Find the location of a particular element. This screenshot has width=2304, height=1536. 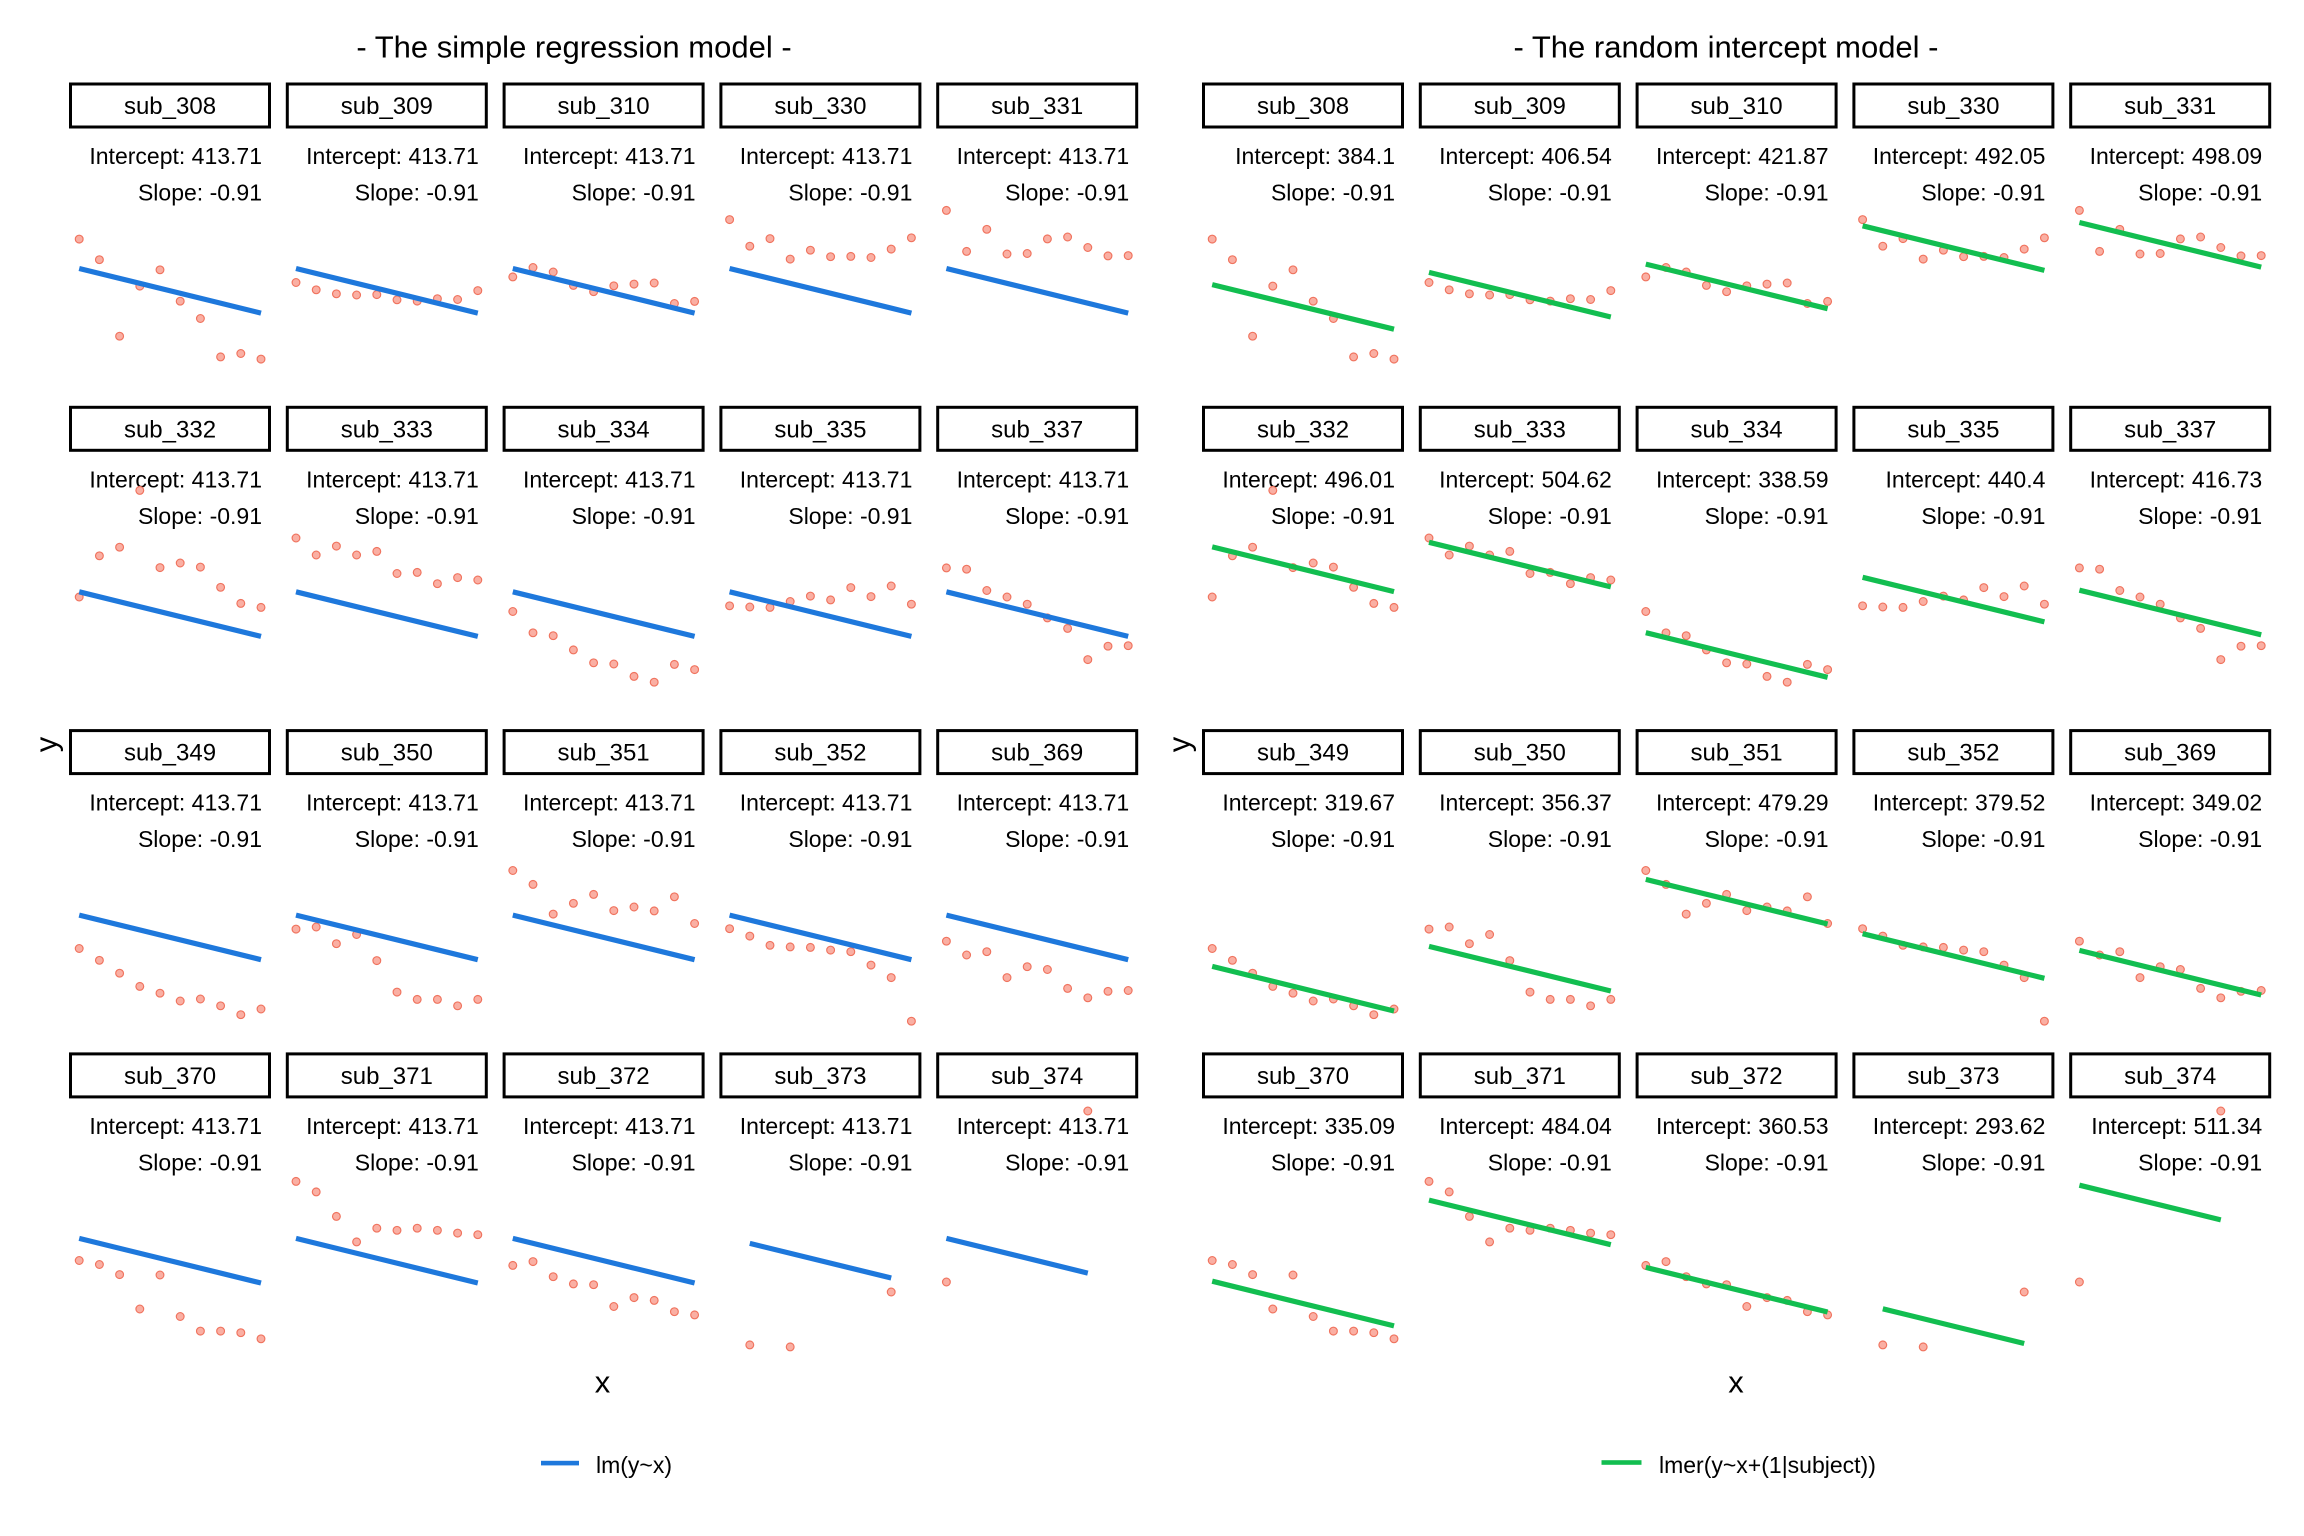

svg-text: Intercept: 349.02 is located at coordinates (2176, 803).